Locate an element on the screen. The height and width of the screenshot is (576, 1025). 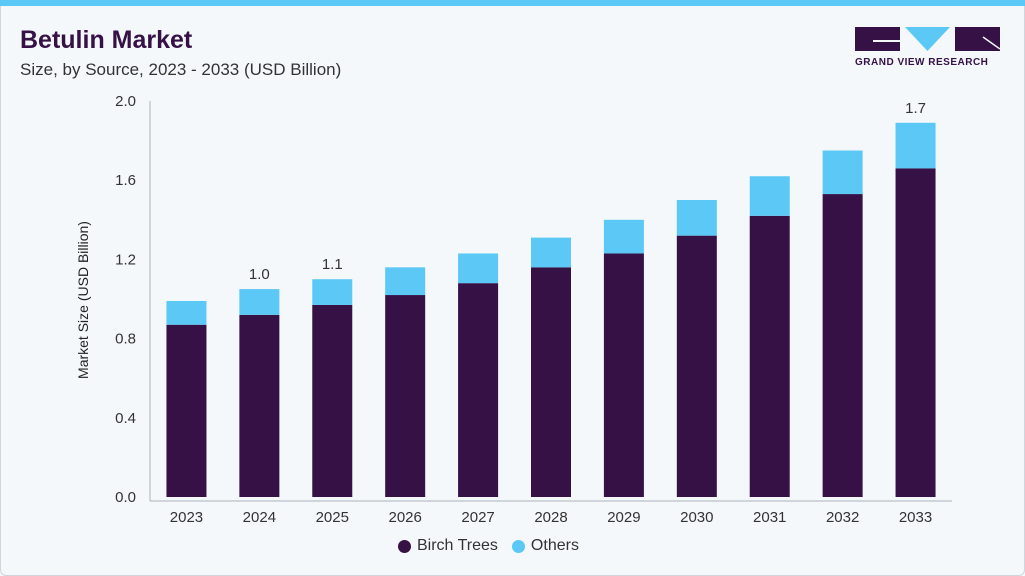
bar-others-2024 is located at coordinates (259, 302).